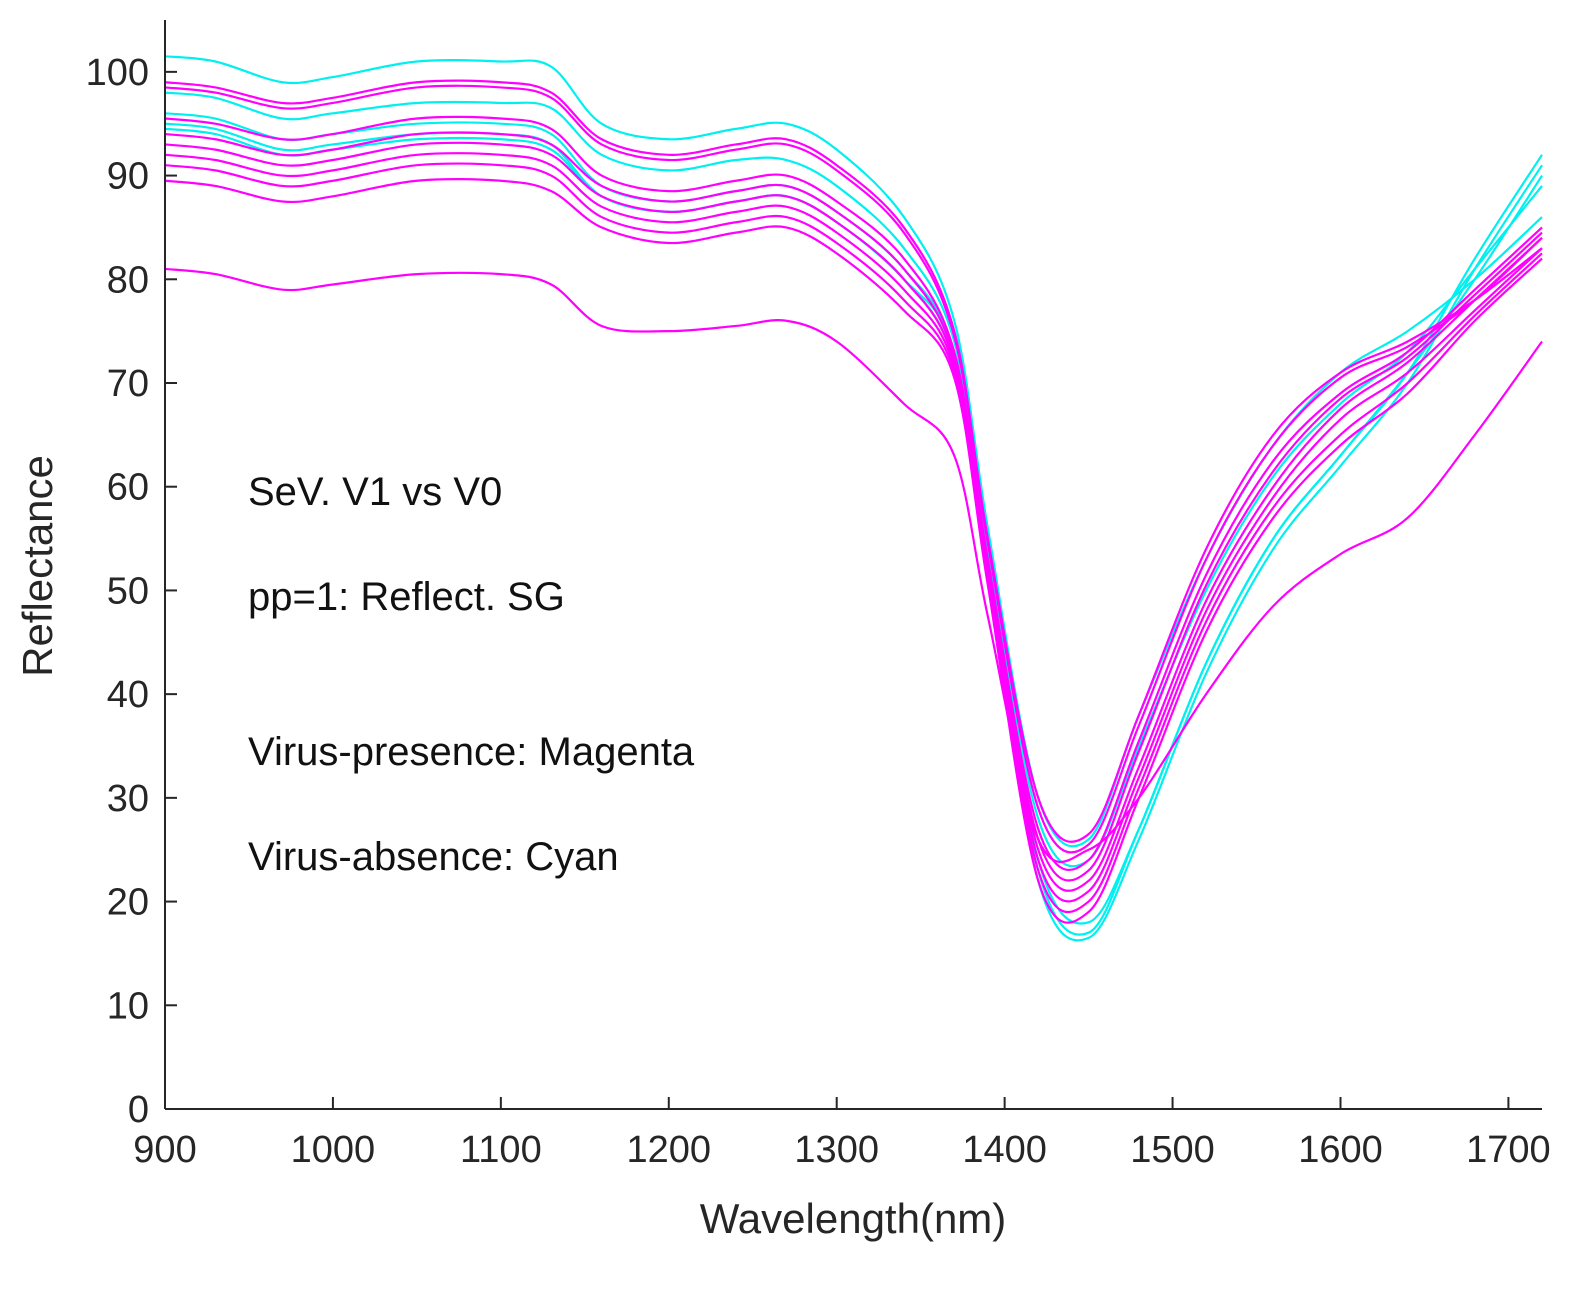 Image resolution: width=1581 pixels, height=1292 pixels. Describe the element at coordinates (128, 384) in the screenshot. I see `y-tick-label: 70` at that location.